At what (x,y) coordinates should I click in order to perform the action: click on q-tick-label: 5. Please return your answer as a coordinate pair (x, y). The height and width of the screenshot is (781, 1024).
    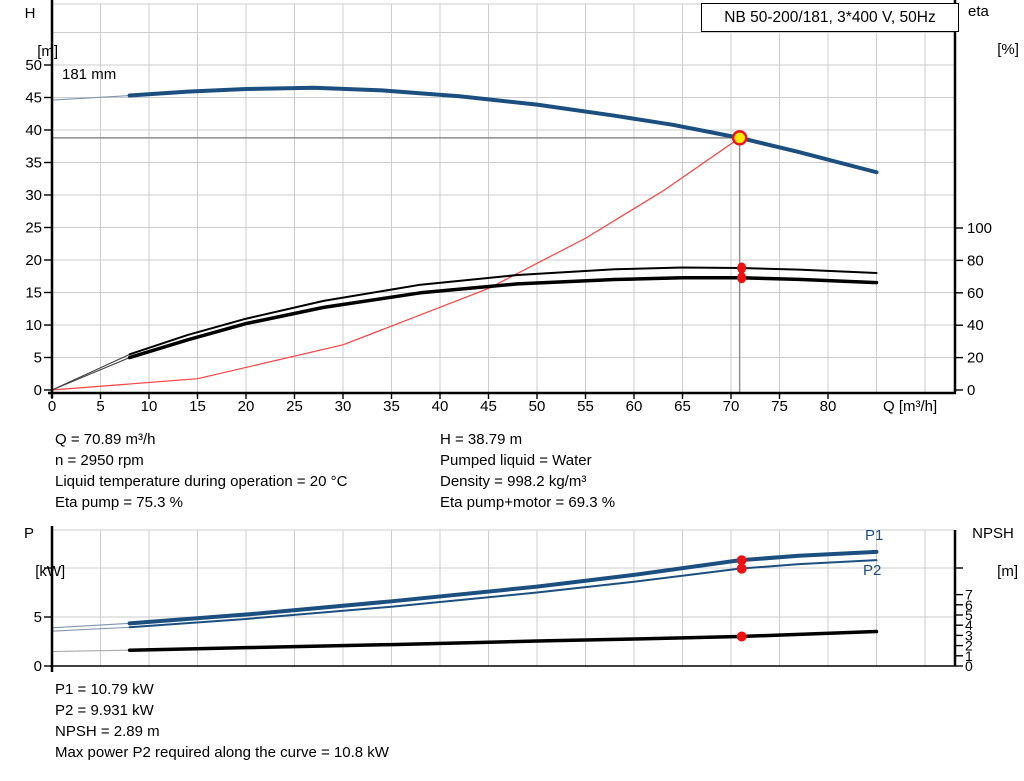
    Looking at the image, I should click on (100, 406).